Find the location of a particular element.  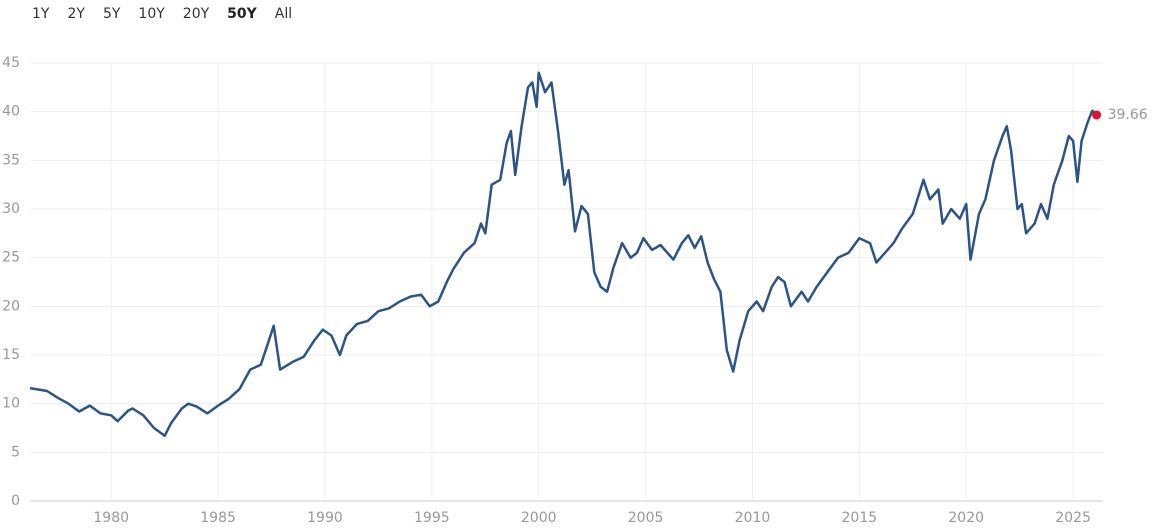

y-tick-label: 15 is located at coordinates (11, 355).